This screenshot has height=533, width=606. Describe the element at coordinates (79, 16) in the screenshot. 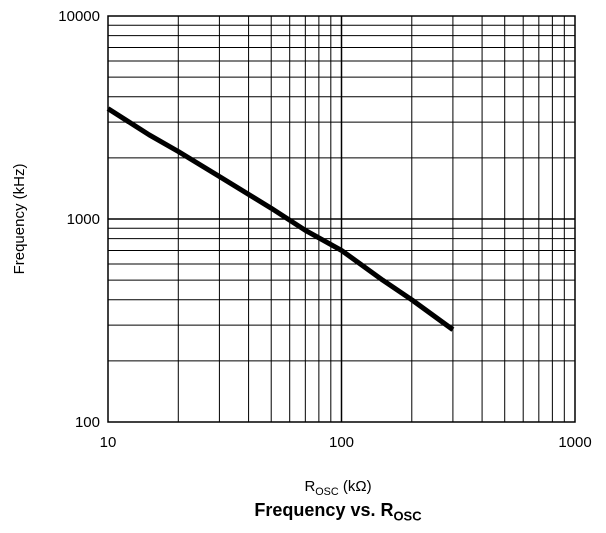

I see `y-tick-label: 10000` at that location.